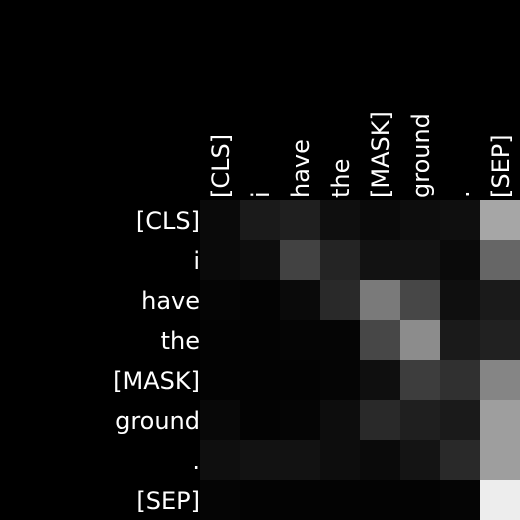  I want to click on heatmap-cell-r1-c2, so click(300, 260).